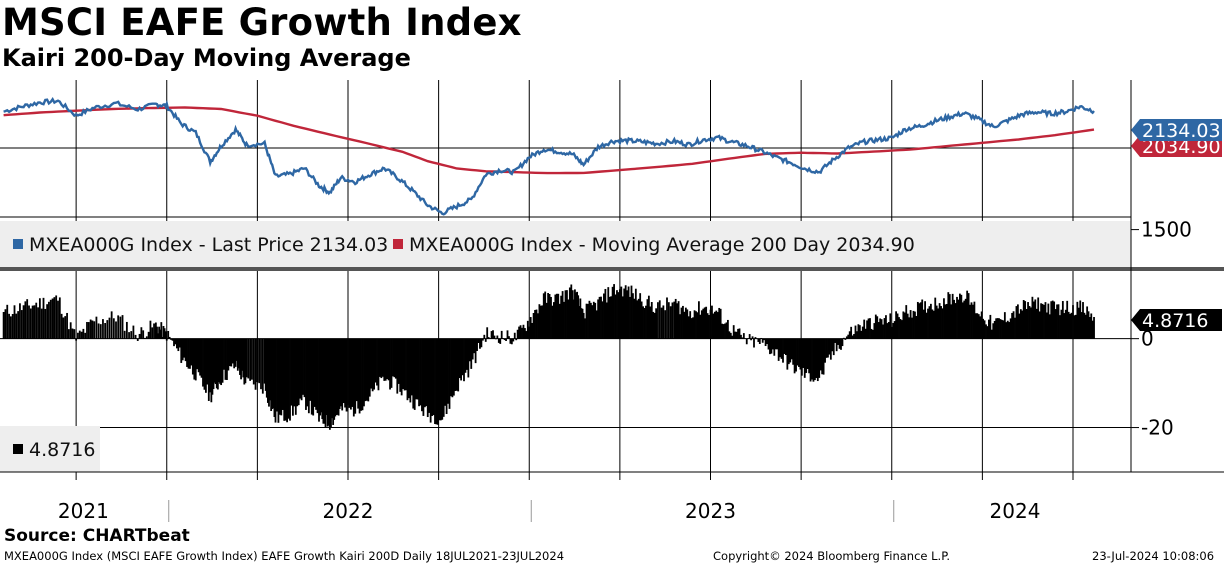 Image resolution: width=1224 pixels, height=566 pixels. Describe the element at coordinates (831, 556) in the screenshot. I see `footer-copyright: Copyright© 2024 Bloomberg Finance L.P.` at that location.